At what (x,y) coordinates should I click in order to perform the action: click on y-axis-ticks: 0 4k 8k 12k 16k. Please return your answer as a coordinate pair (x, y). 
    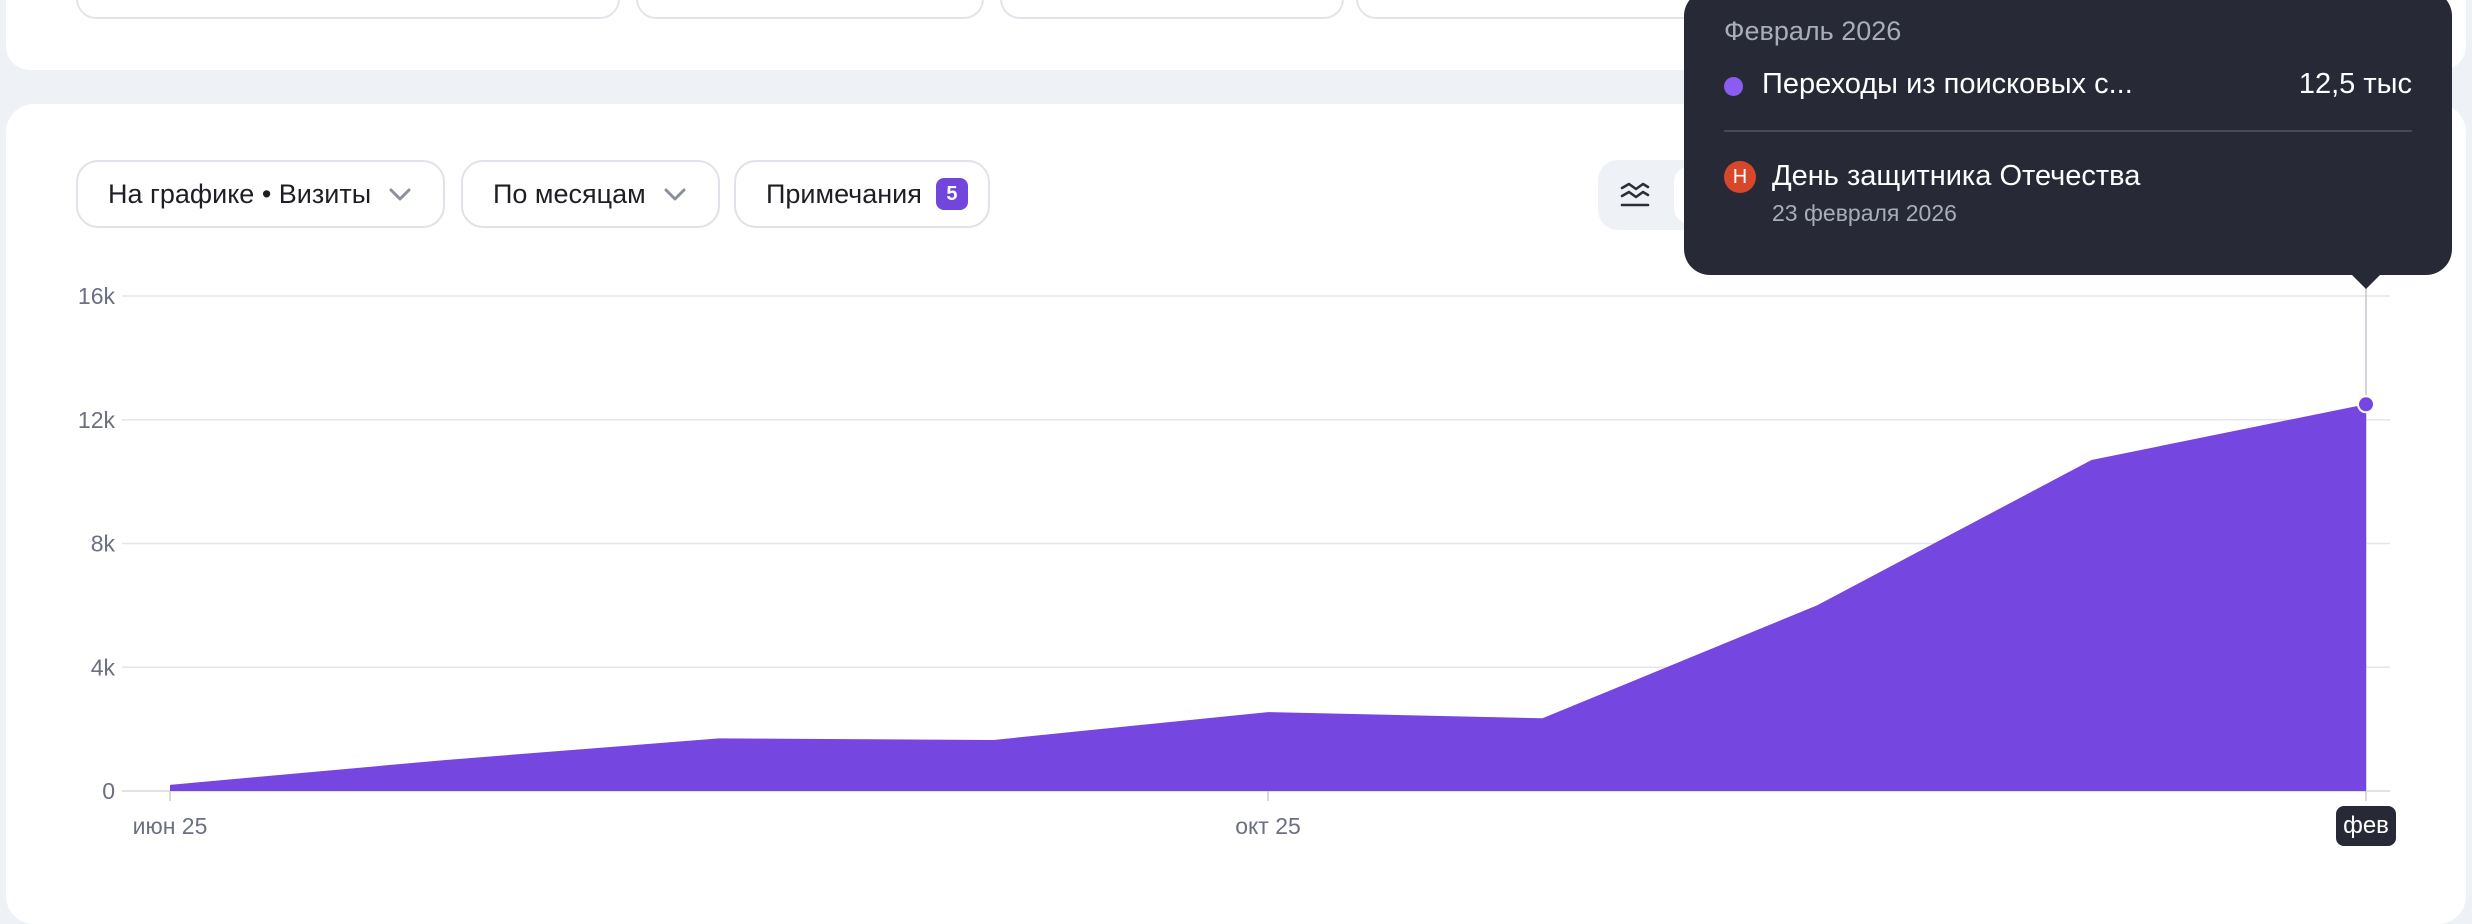
    Looking at the image, I should click on (97, 543).